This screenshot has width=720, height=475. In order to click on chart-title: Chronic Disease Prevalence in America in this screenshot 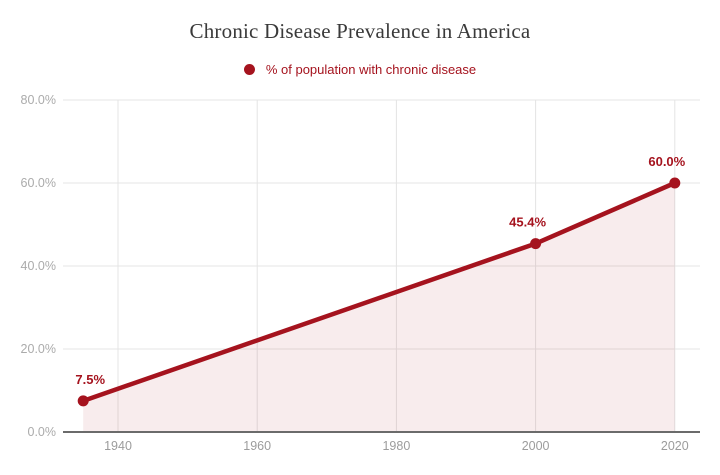, I will do `click(360, 31)`.